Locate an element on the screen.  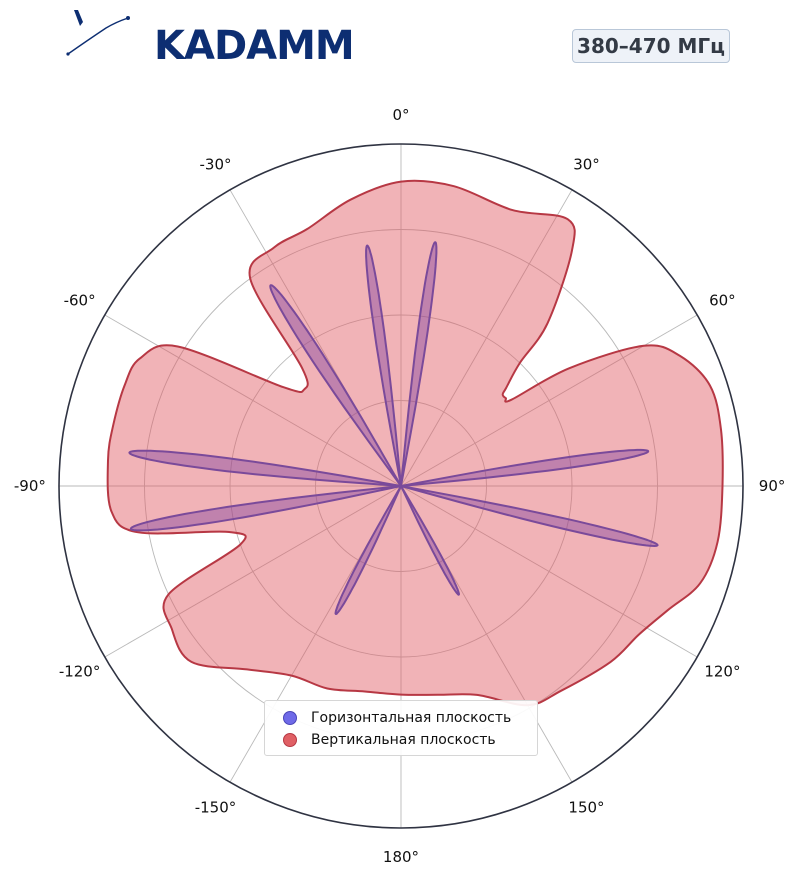
angle-tick-label-12: -30° is located at coordinates (216, 165).